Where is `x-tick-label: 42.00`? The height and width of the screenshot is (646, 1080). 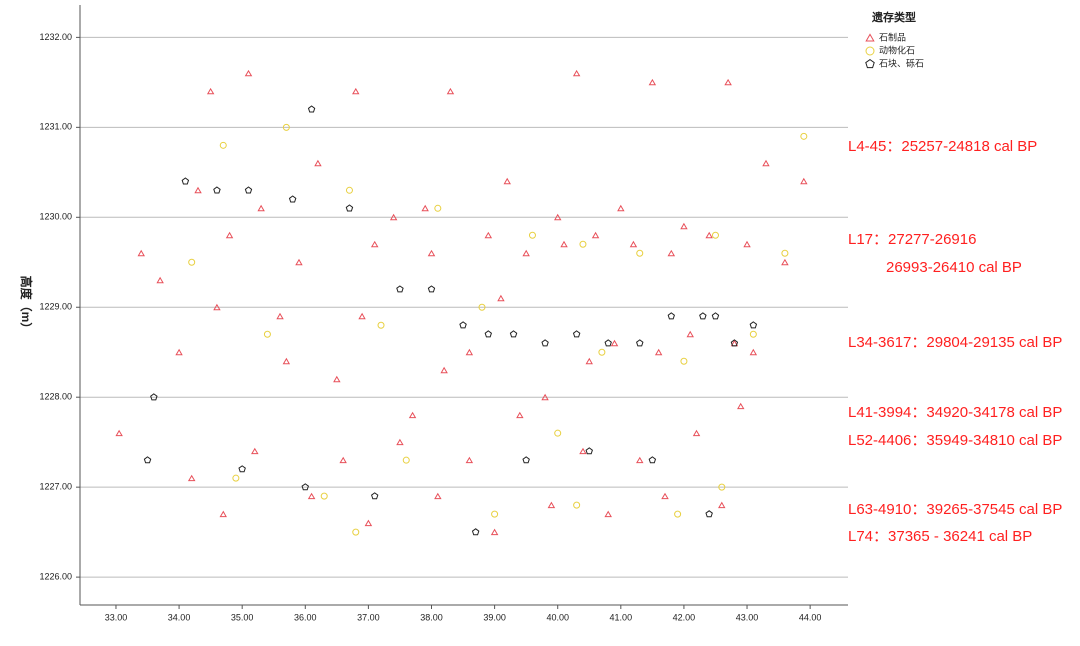 x-tick-label: 42.00 is located at coordinates (684, 617).